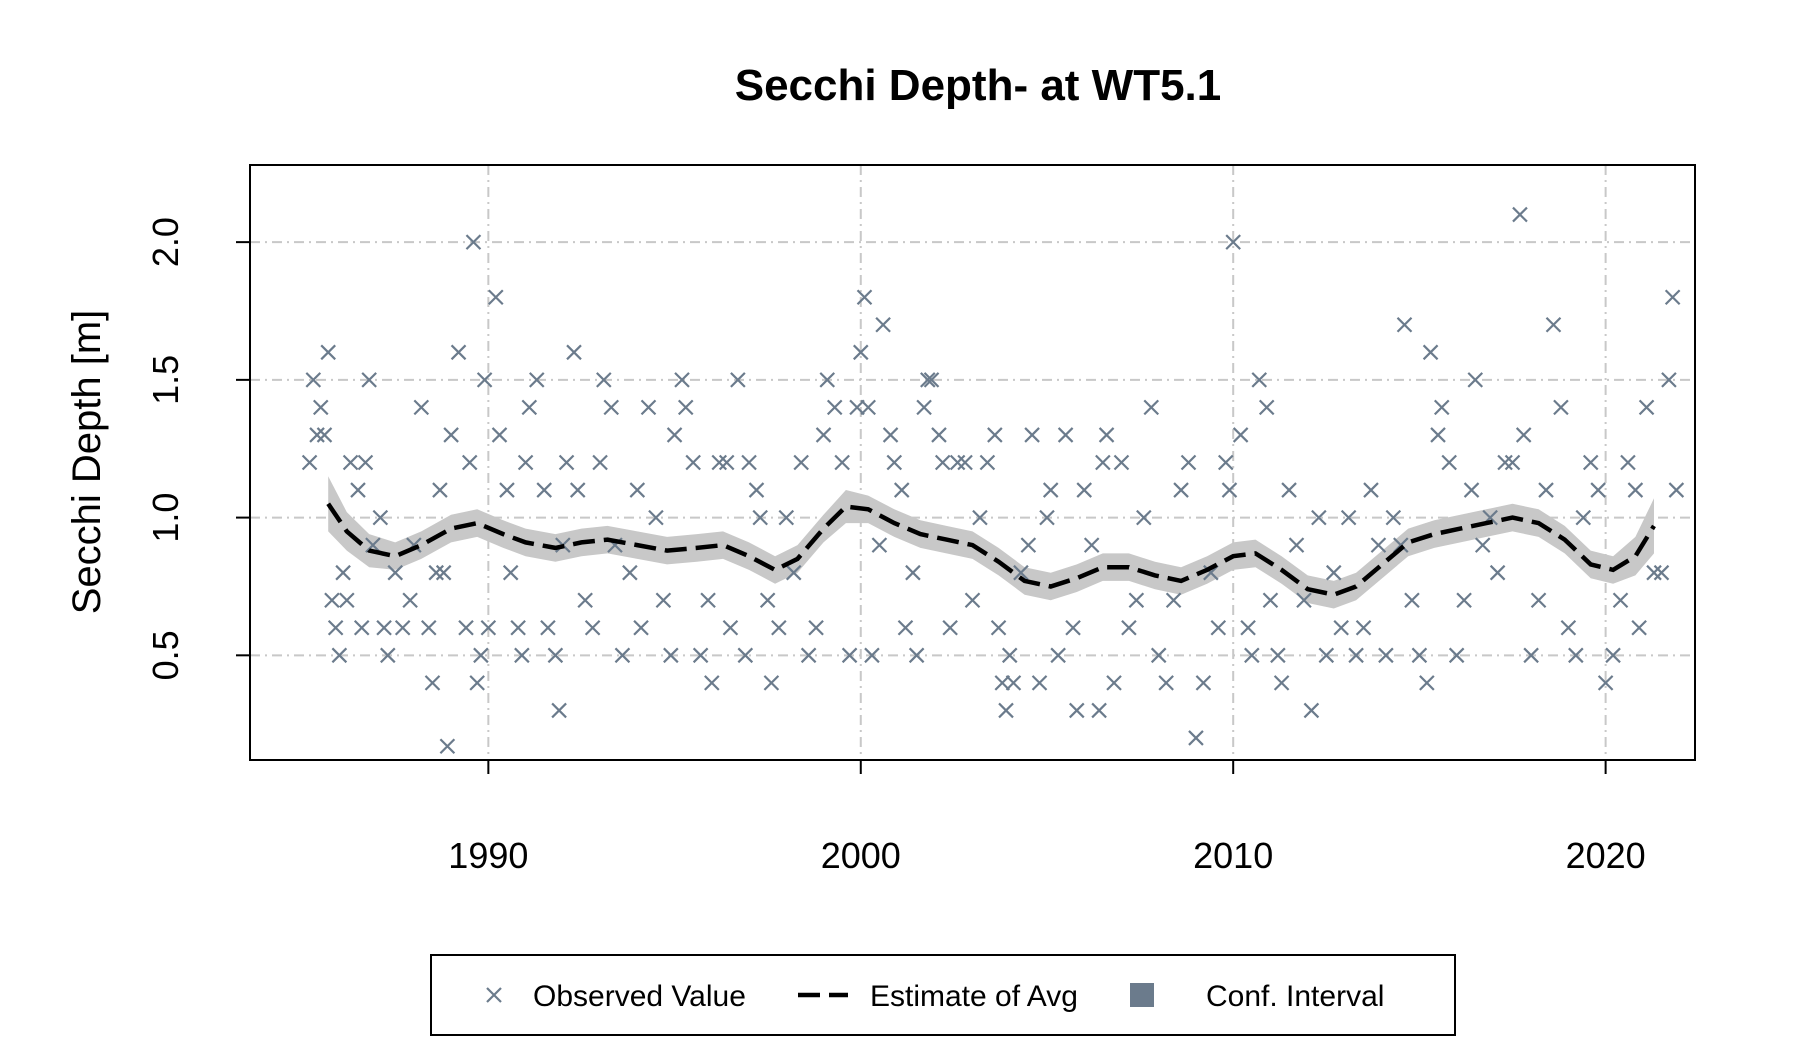 The width and height of the screenshot is (1800, 1050). I want to click on y-tick-label: 2.0, so click(165, 242).